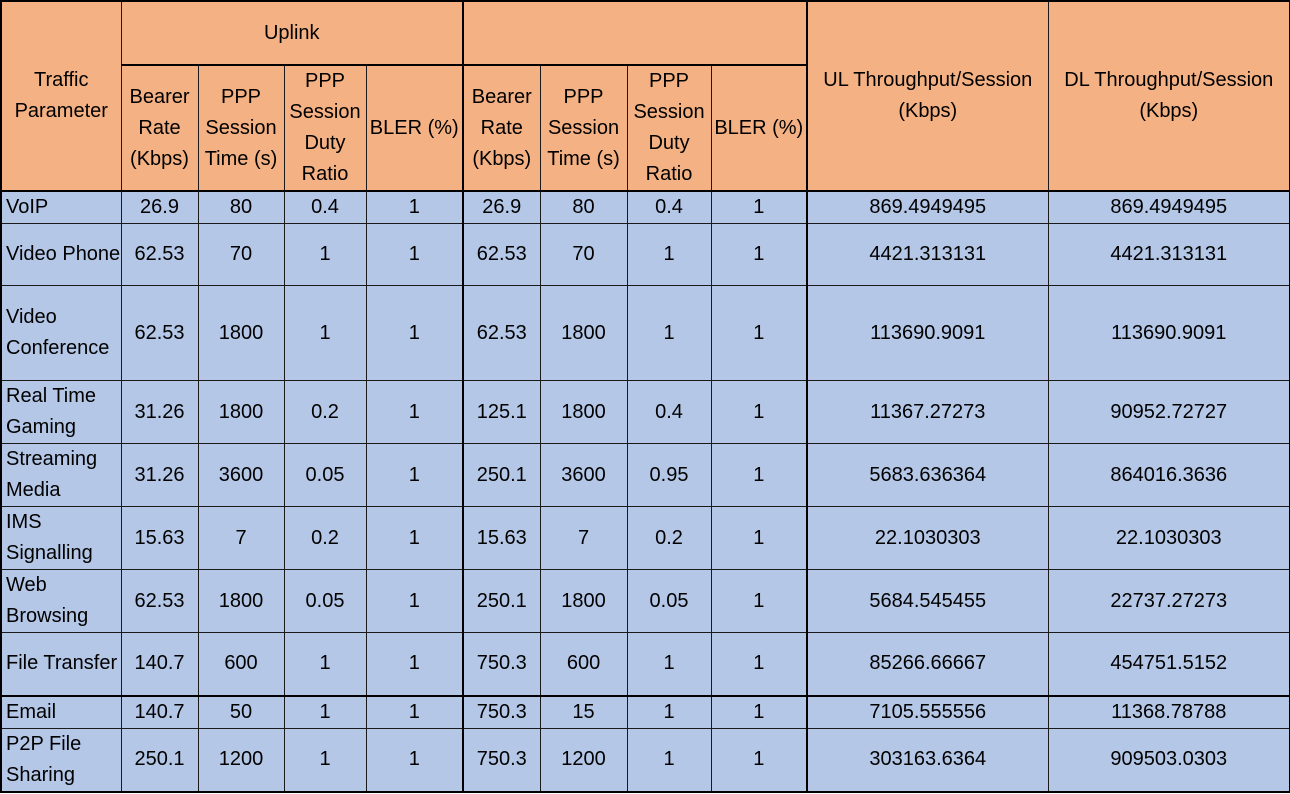 The width and height of the screenshot is (1290, 794). I want to click on cell-ul-throughput: 869.4949495, so click(927, 207).